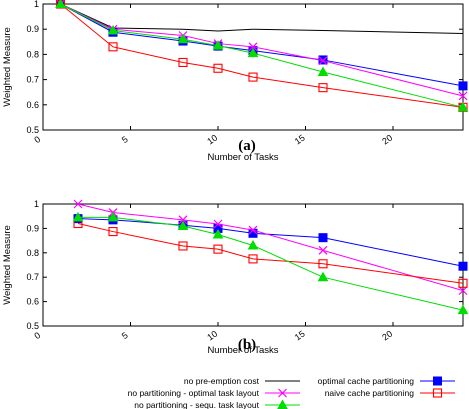  What do you see at coordinates (196, 404) in the screenshot?
I see `legend-label: no partitioning - sequ. task layout` at bounding box center [196, 404].